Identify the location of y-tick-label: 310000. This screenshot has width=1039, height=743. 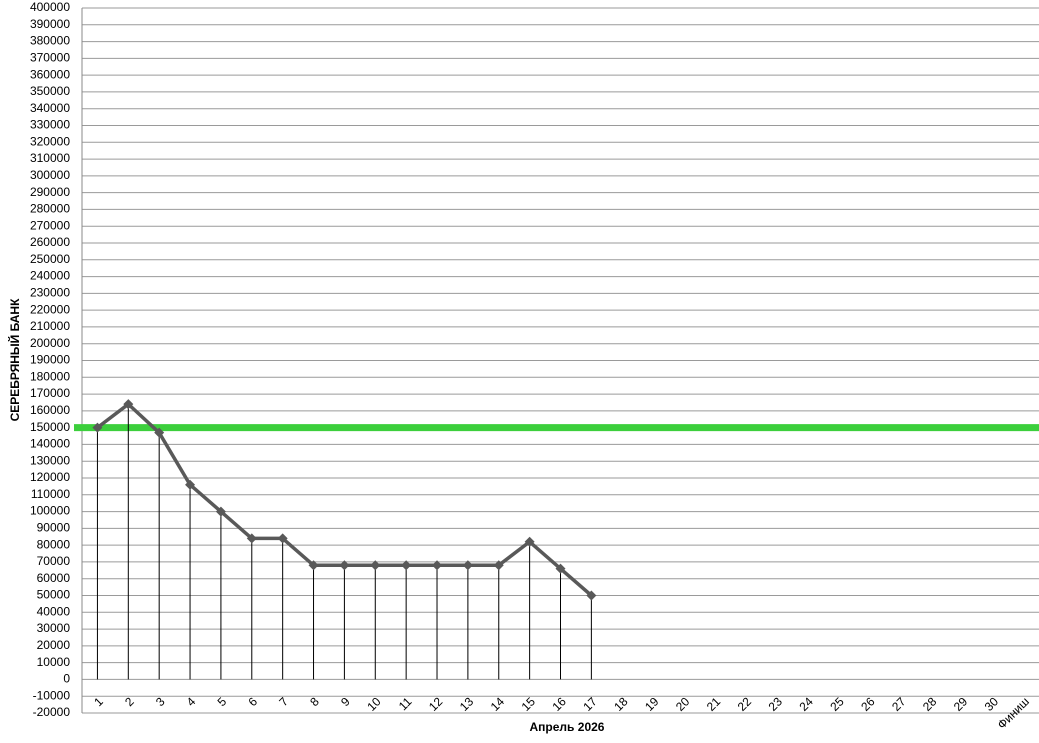
(50, 158).